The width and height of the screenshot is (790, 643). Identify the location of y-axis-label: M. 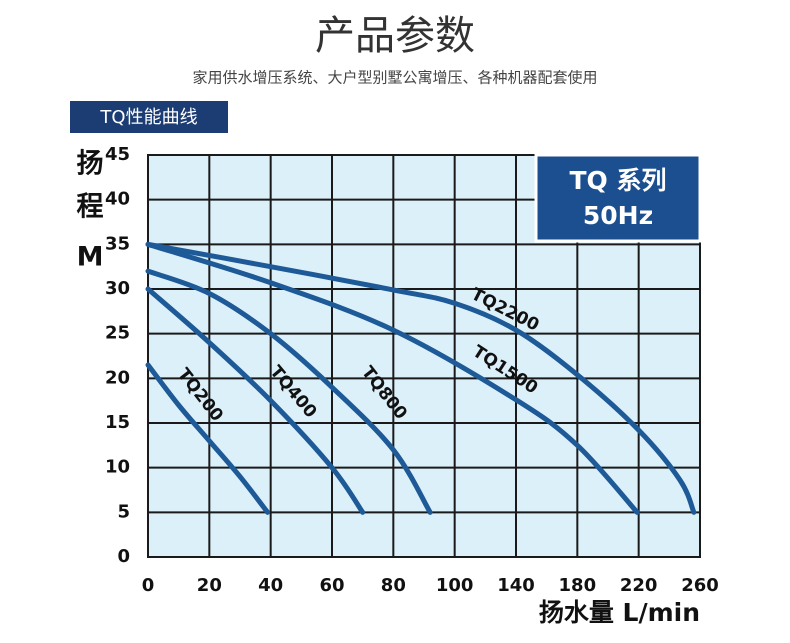
(90, 257).